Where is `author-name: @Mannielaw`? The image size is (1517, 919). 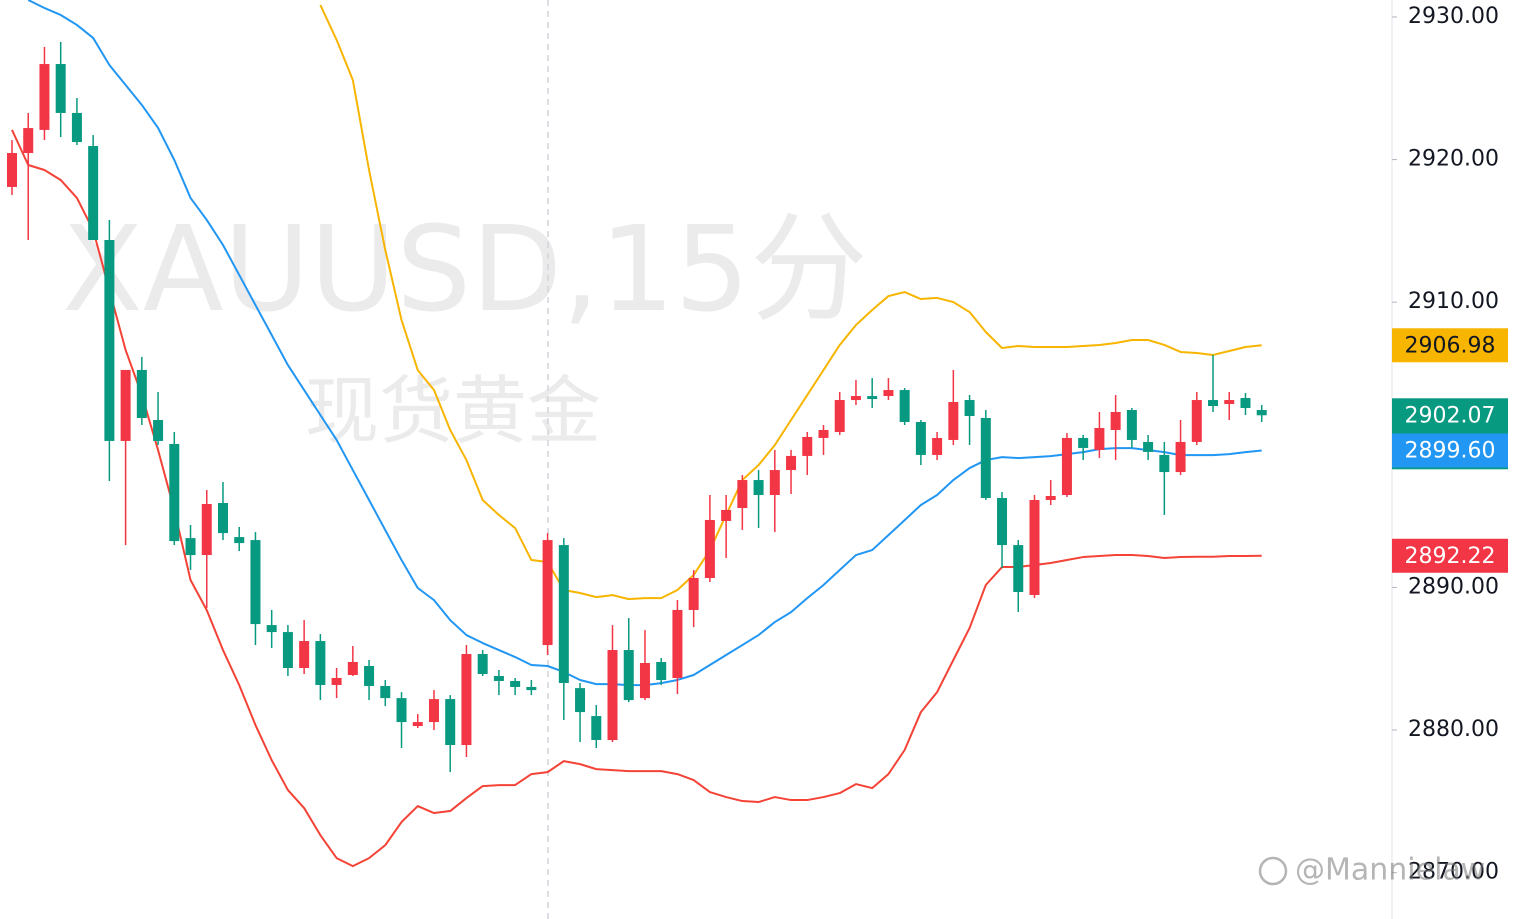
author-name: @Mannielaw is located at coordinates (1390, 870).